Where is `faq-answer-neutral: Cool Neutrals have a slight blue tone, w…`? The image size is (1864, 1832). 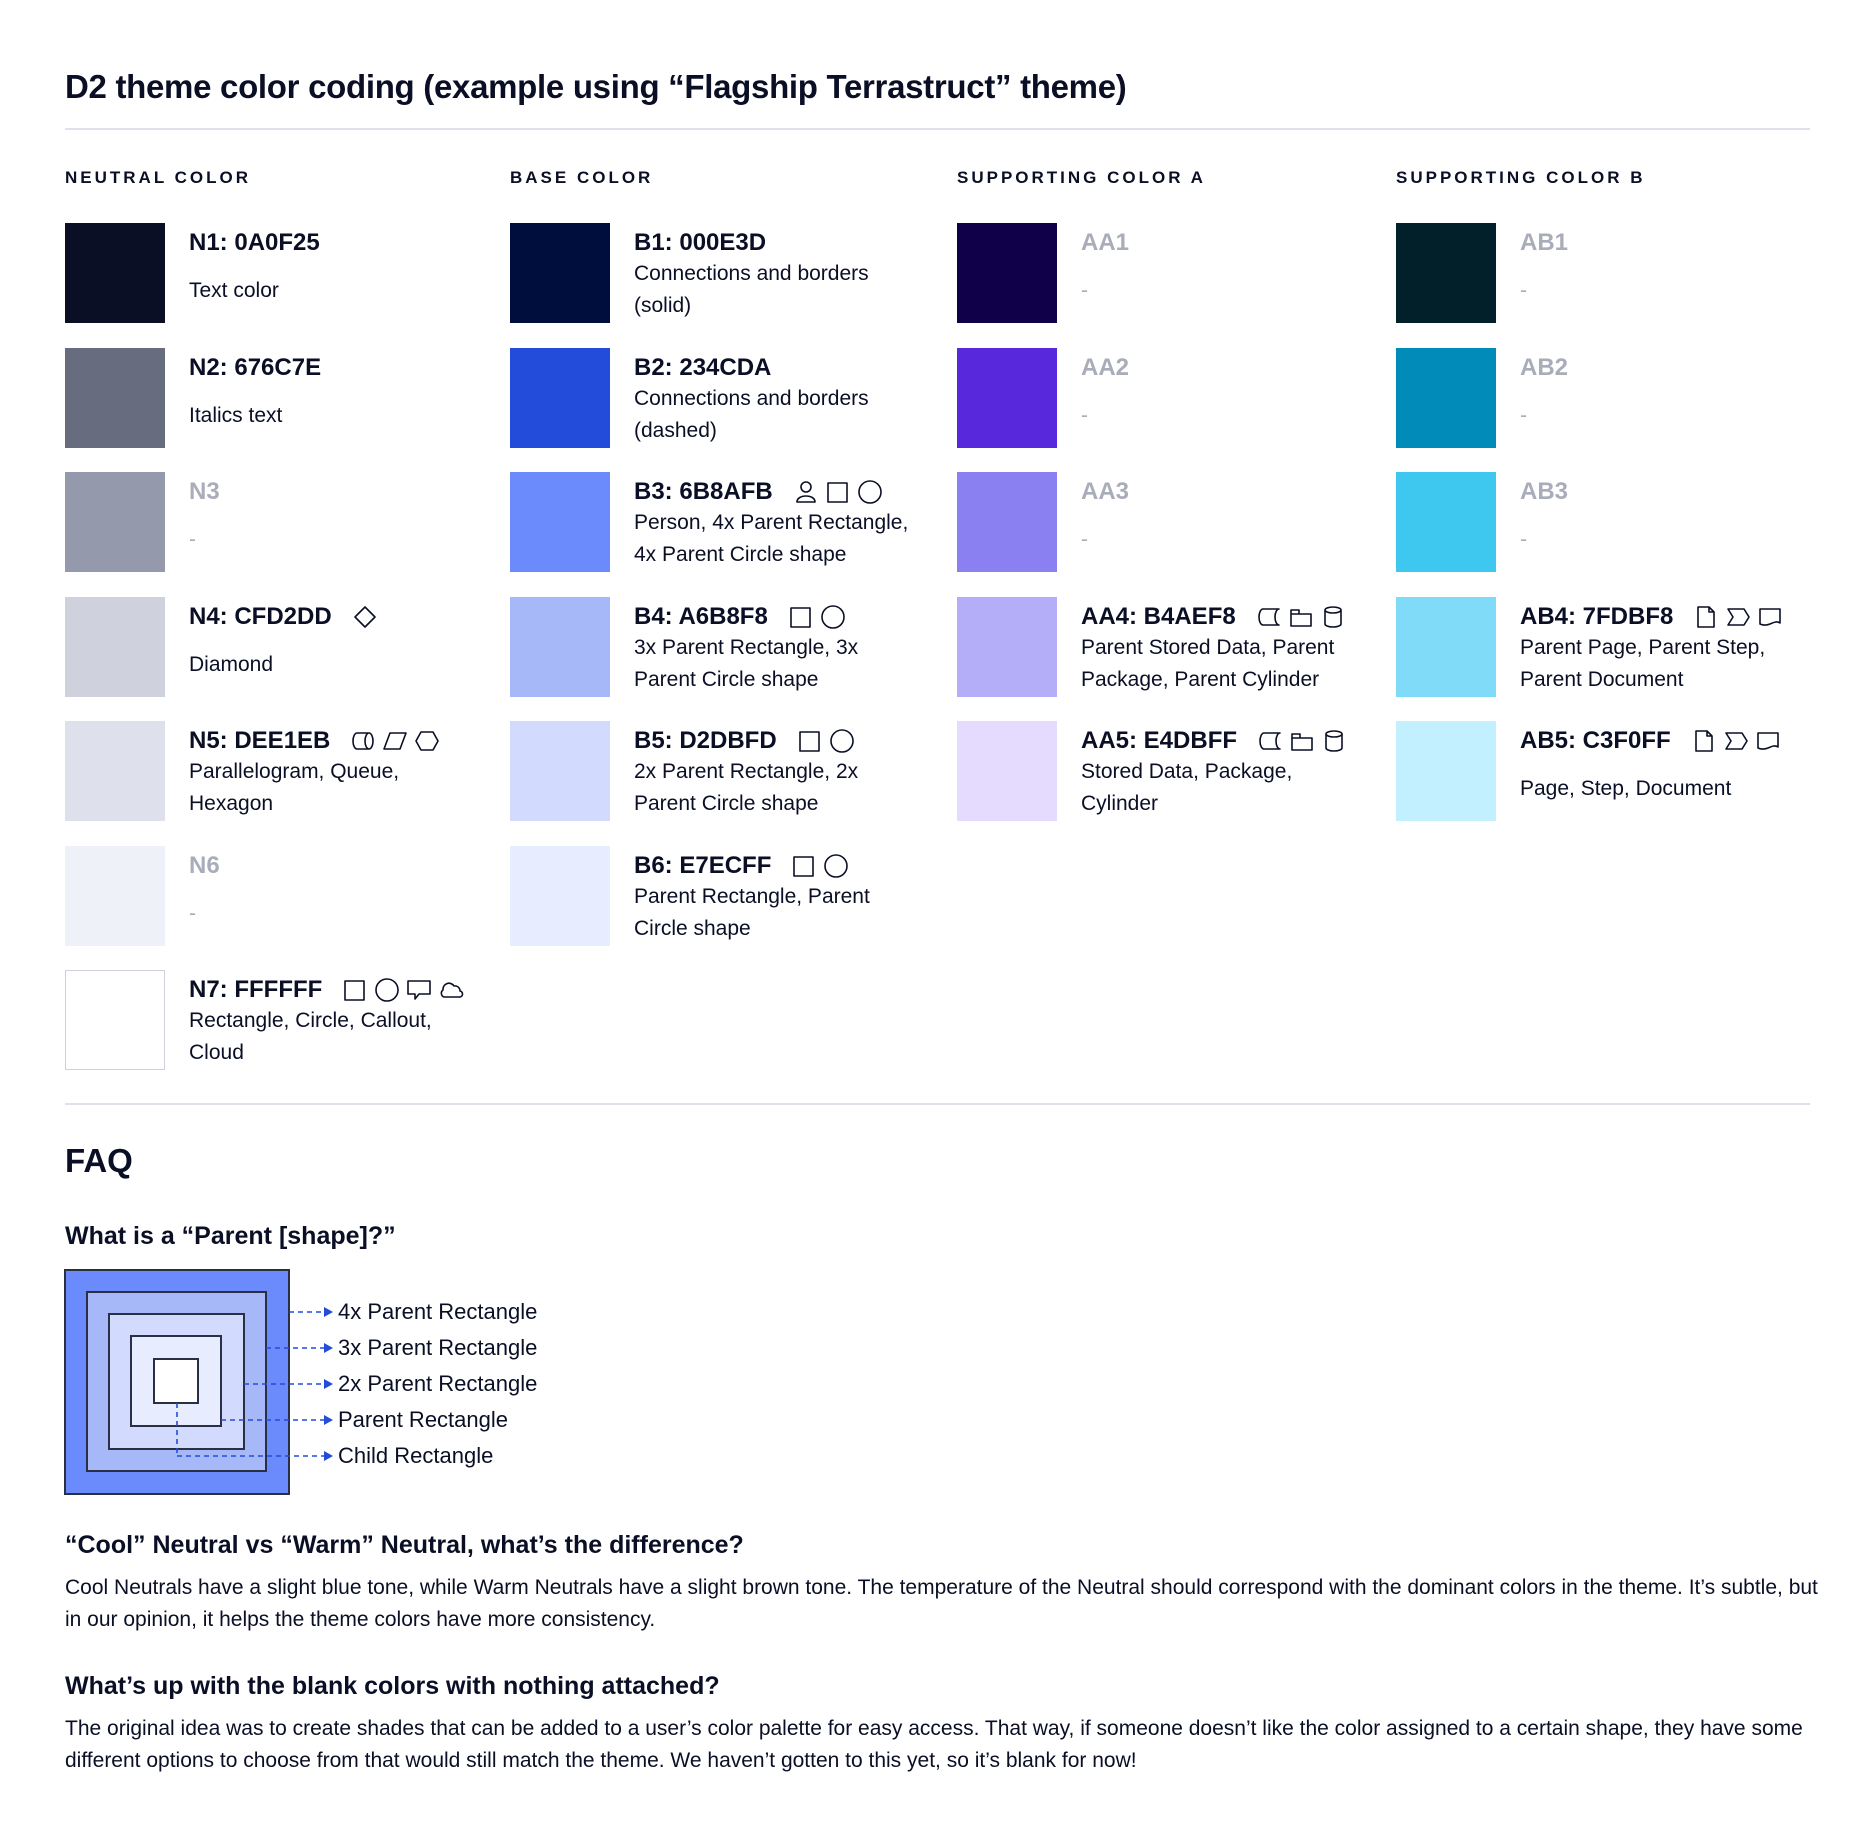
faq-answer-neutral: Cool Neutrals have a slight blue tone, w… is located at coordinates (941, 1603).